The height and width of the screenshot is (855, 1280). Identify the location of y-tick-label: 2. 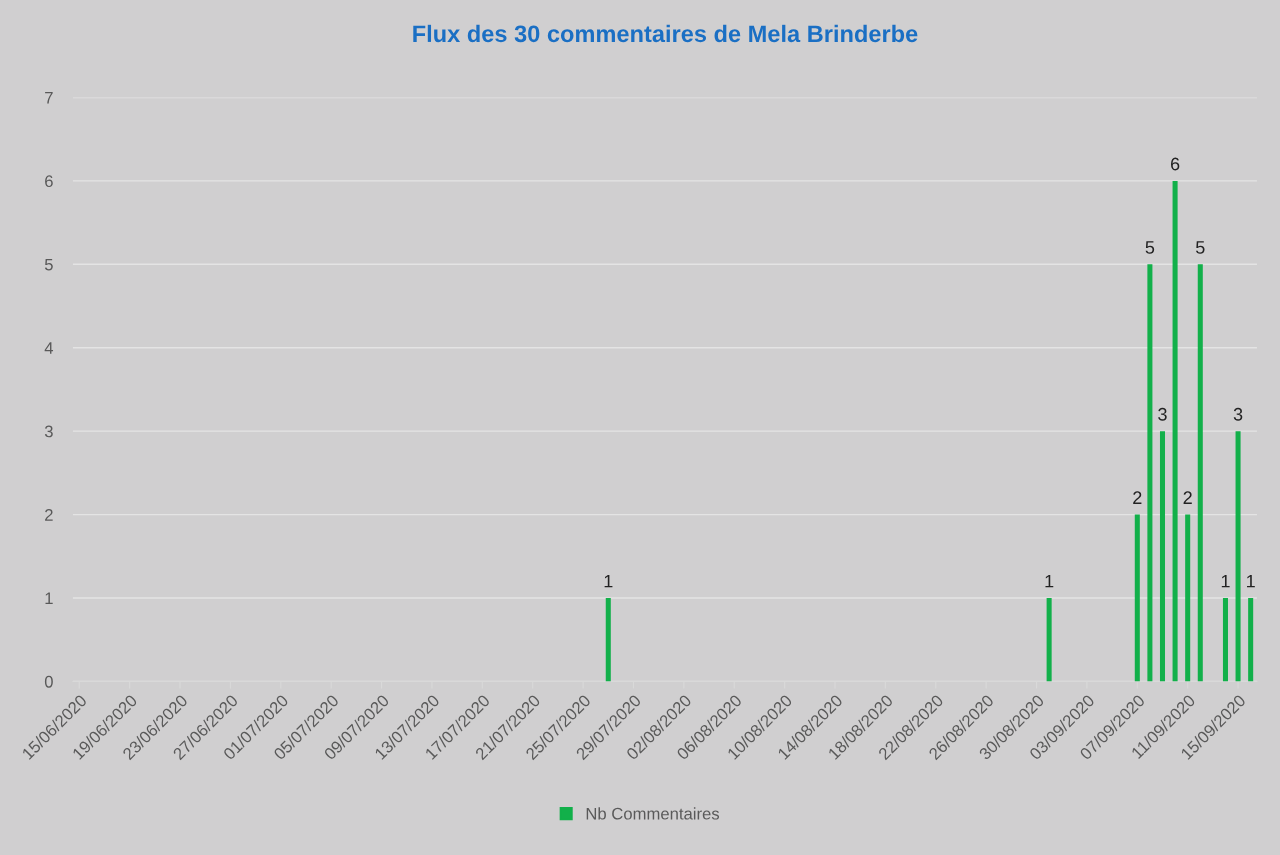
(49, 514).